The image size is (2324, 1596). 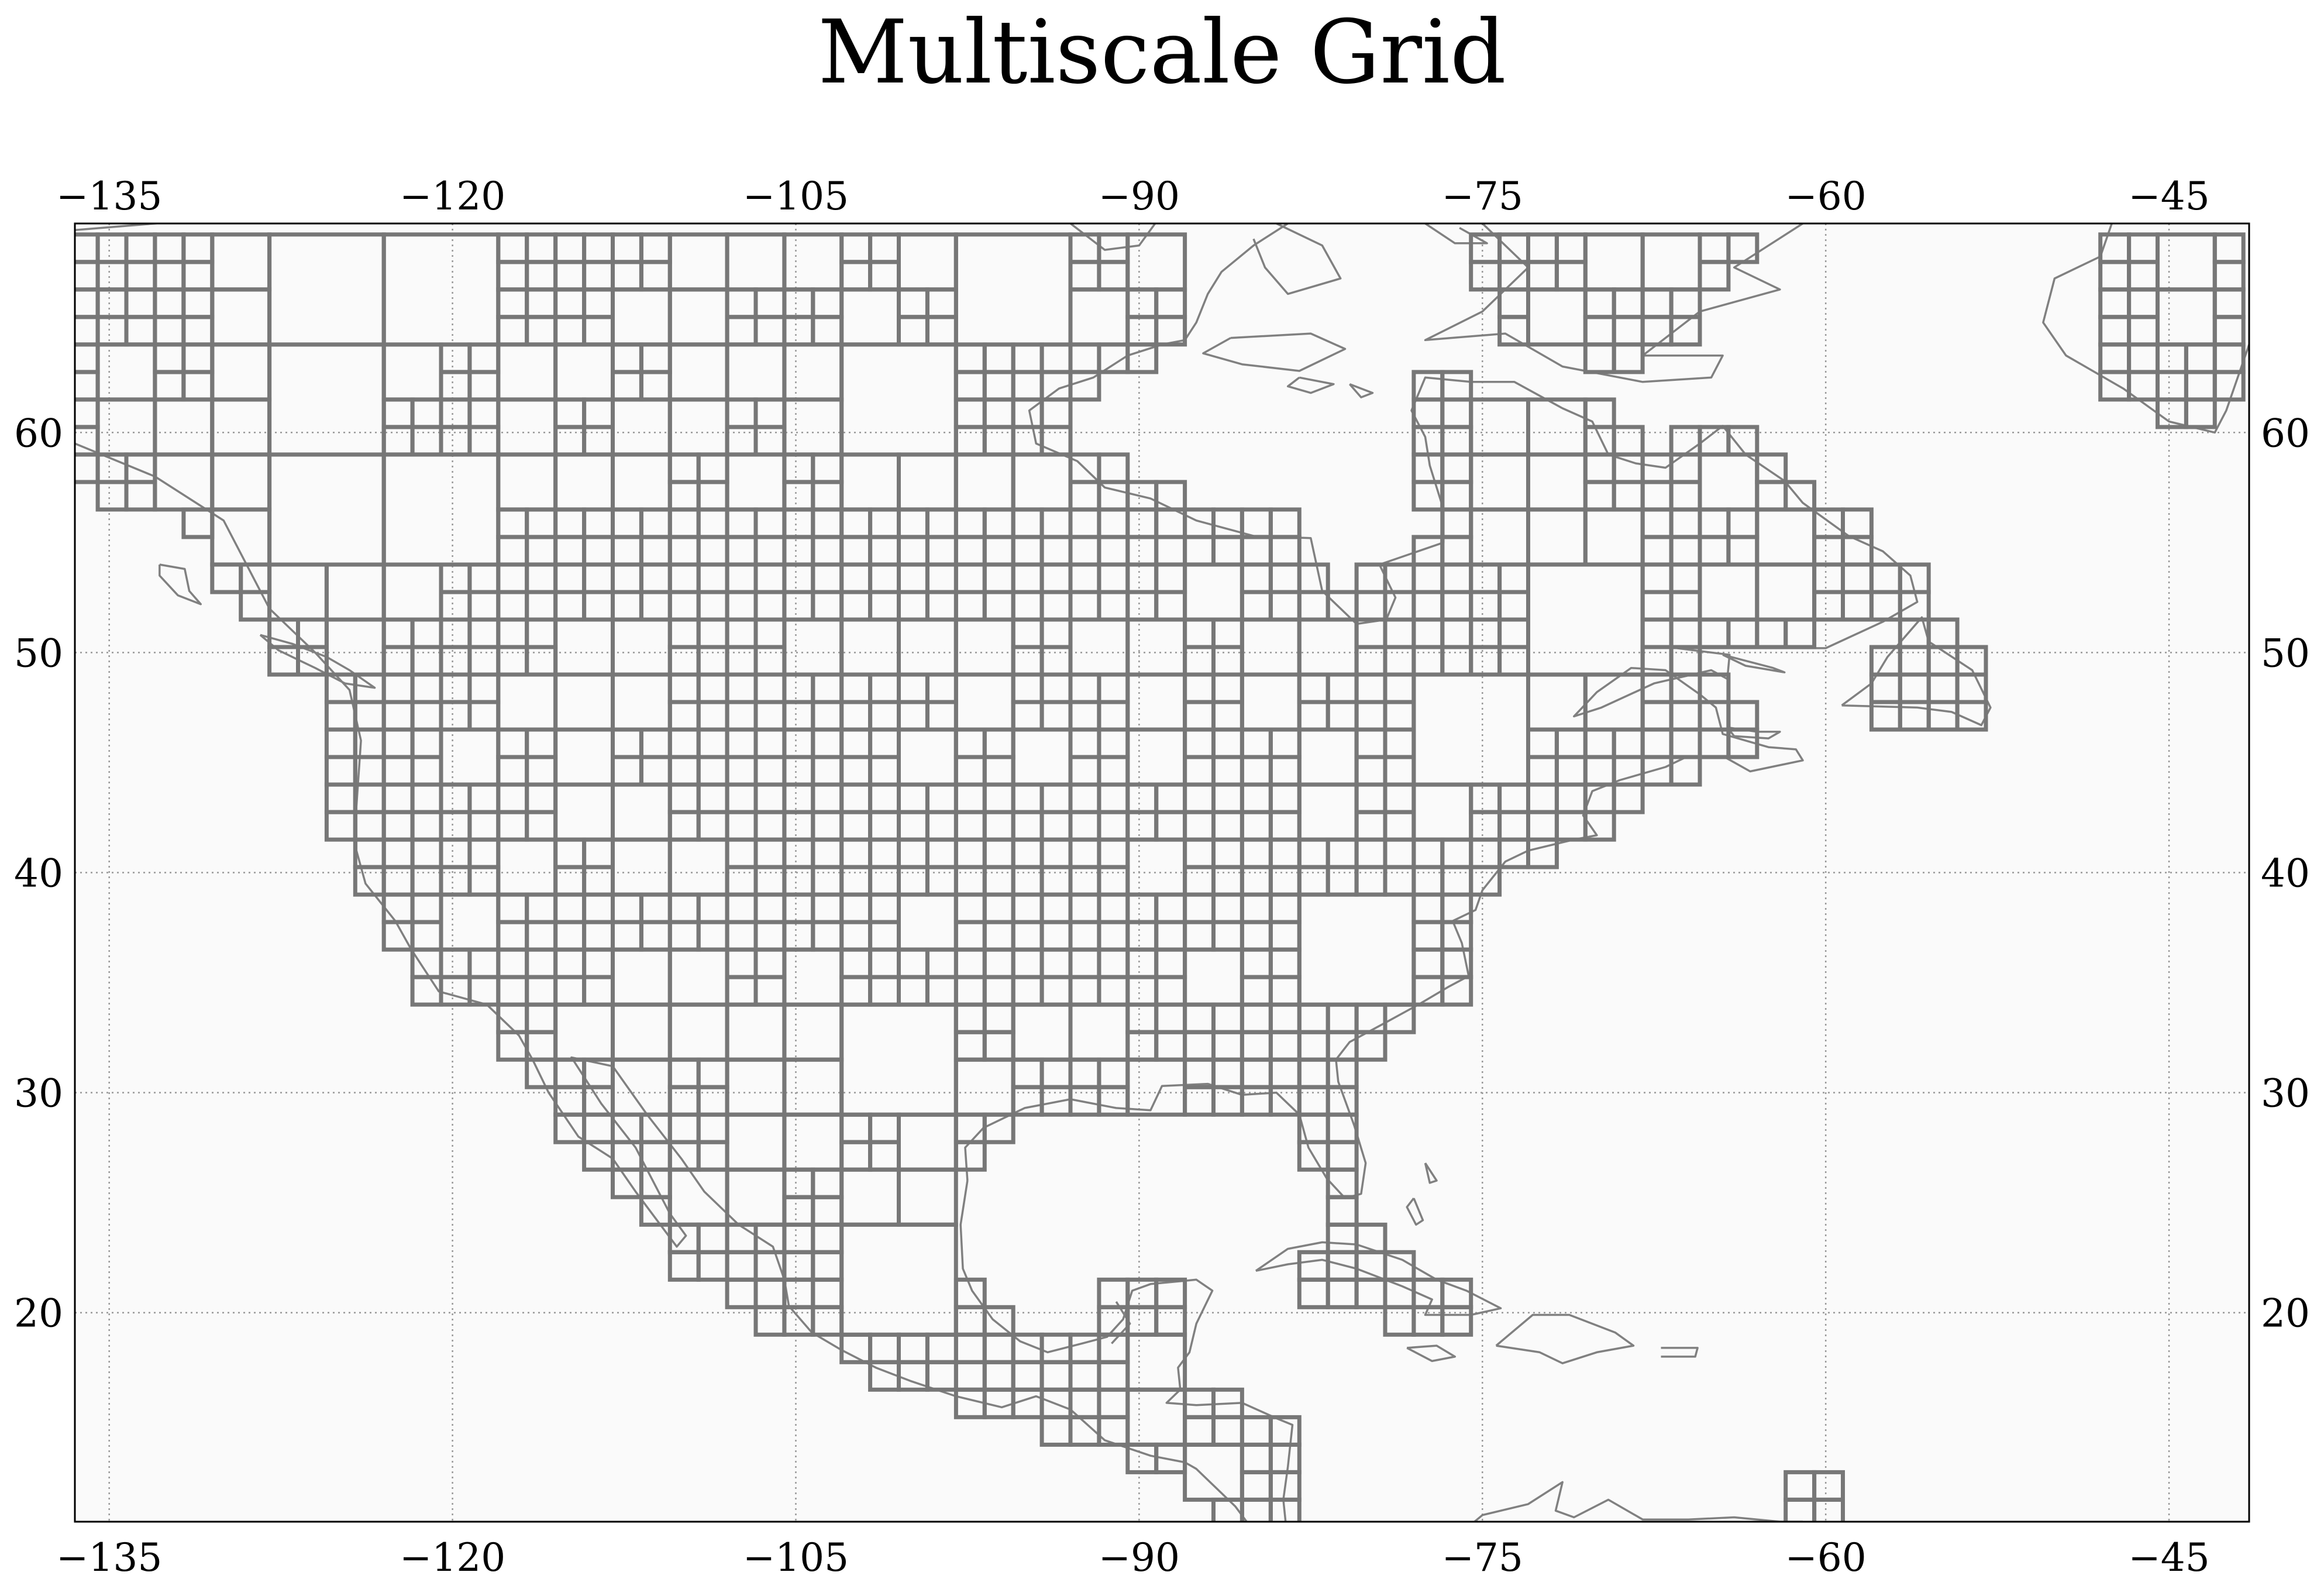 I want to click on xtick-label-top: −120, so click(x=452, y=196).